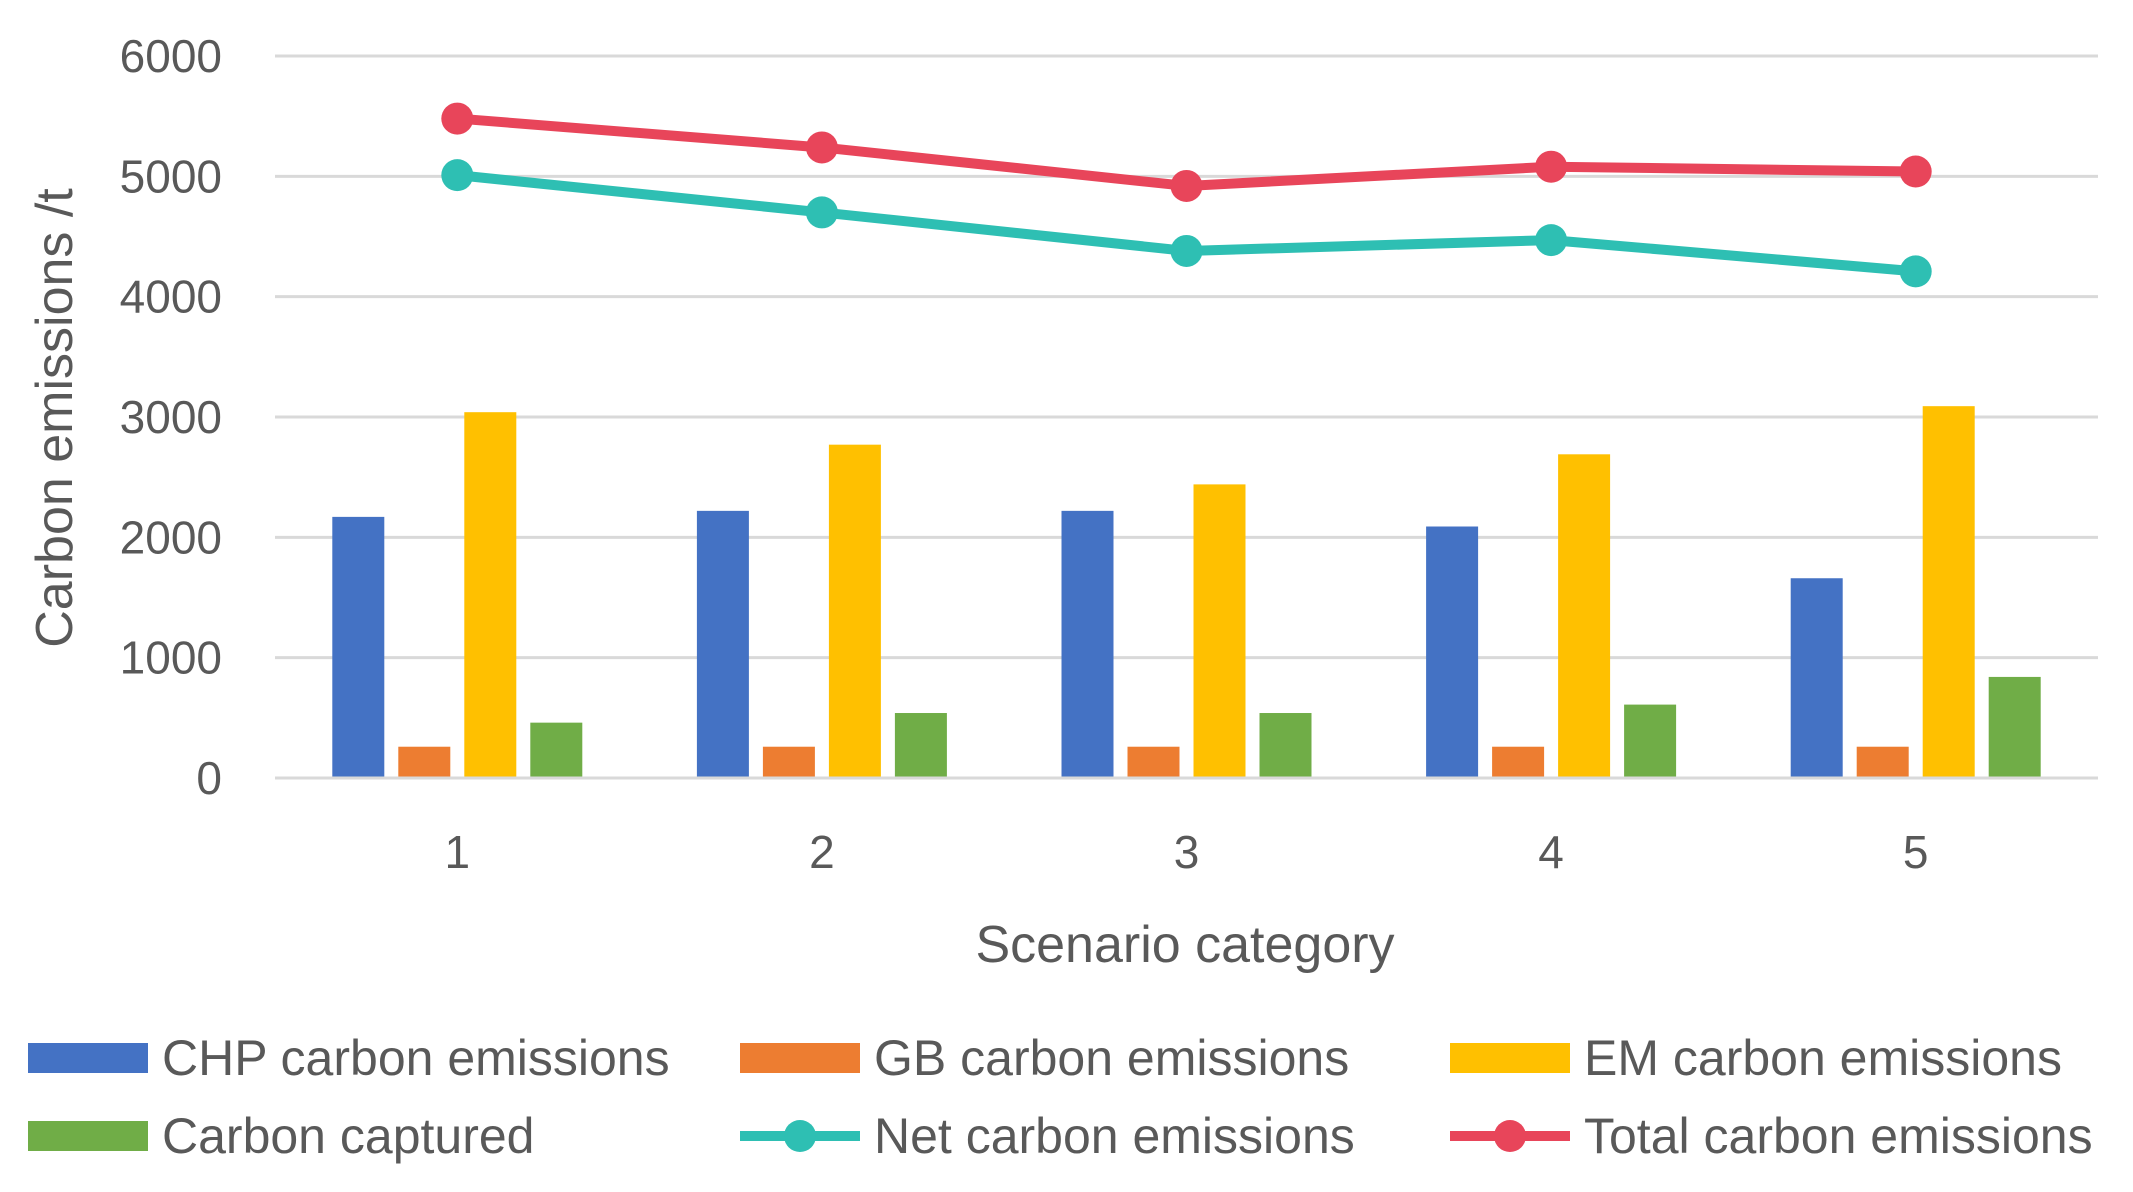 The height and width of the screenshot is (1192, 2133). I want to click on legend-swatch-chp-carbon-emissions, so click(88, 1058).